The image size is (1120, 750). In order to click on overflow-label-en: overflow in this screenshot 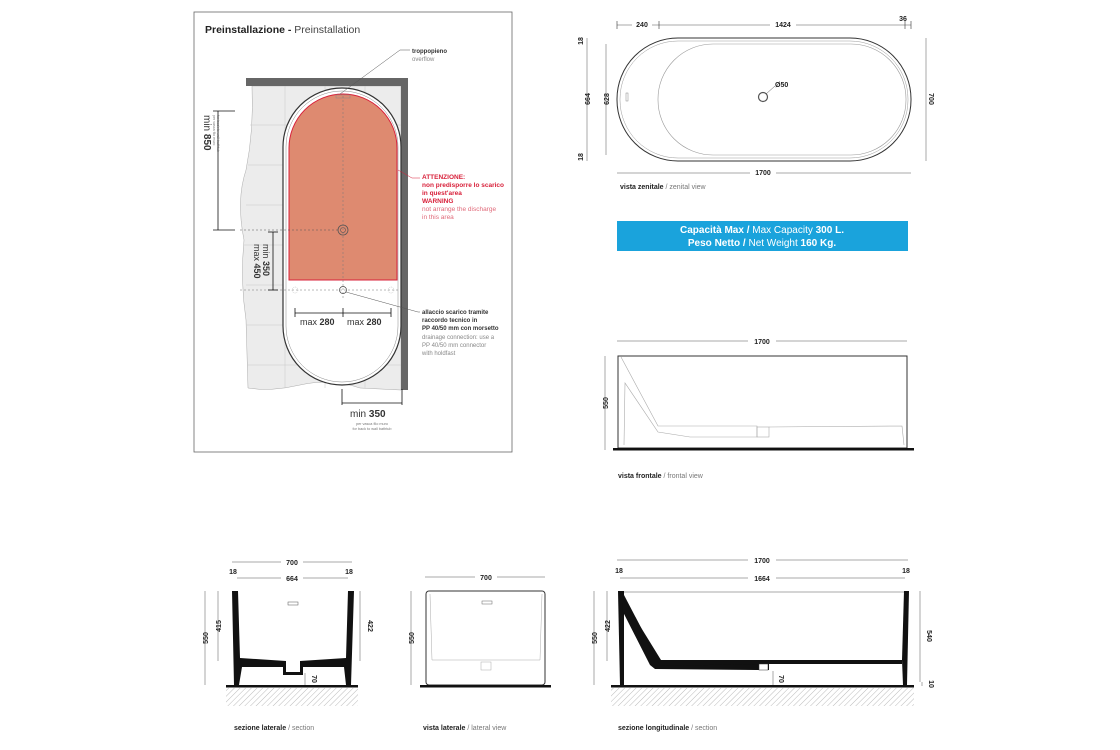, I will do `click(423, 60)`.